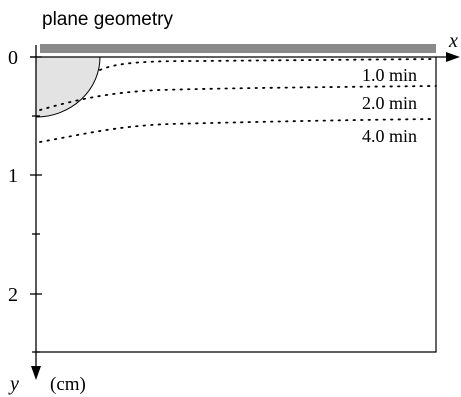 Image resolution: width=461 pixels, height=397 pixels. What do you see at coordinates (453, 41) in the screenshot?
I see `x-axis-label: x` at bounding box center [453, 41].